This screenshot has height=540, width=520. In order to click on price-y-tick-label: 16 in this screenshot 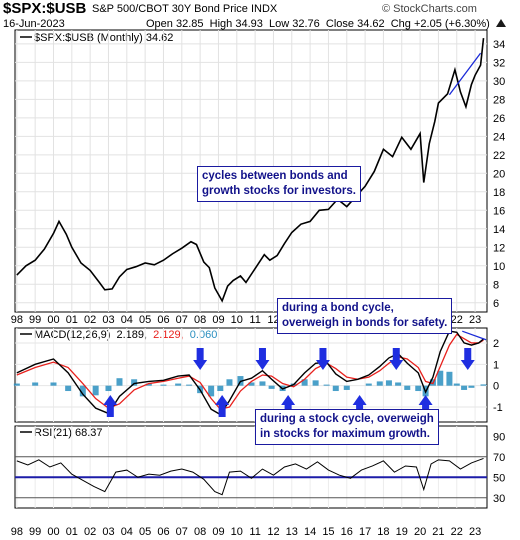, I will do `click(499, 211)`.